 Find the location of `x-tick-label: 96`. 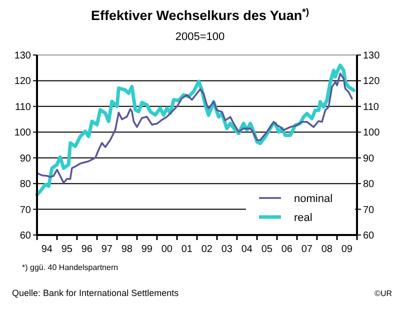

x-tick-label: 96 is located at coordinates (87, 249).